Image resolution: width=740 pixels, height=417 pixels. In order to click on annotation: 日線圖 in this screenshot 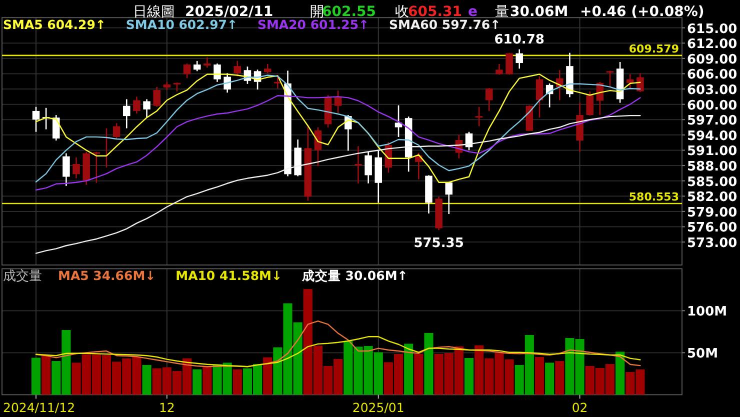, I will do `click(154, 12)`.